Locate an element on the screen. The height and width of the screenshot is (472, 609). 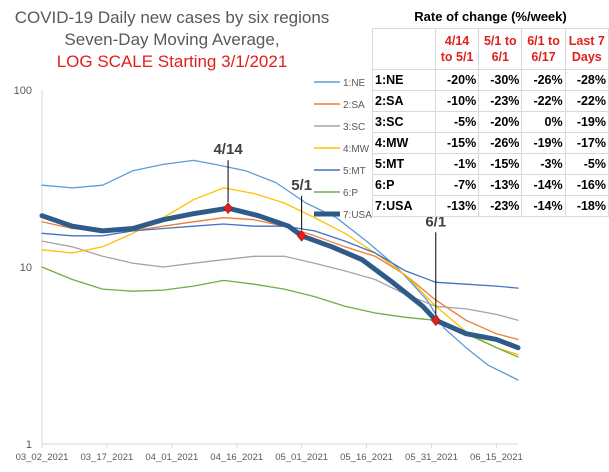
rate-row-region: 6:P is located at coordinates (404, 185).